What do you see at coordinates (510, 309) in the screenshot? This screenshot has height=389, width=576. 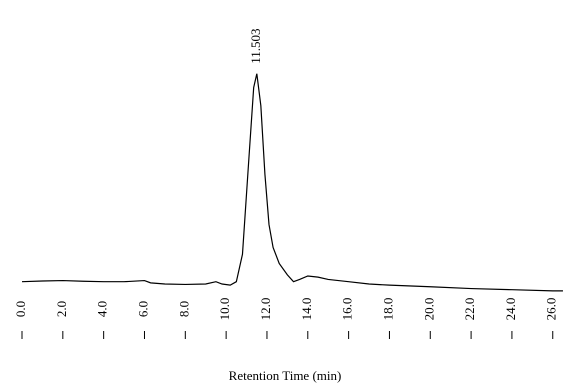 I see `x-tick-label: 24.0` at bounding box center [510, 309].